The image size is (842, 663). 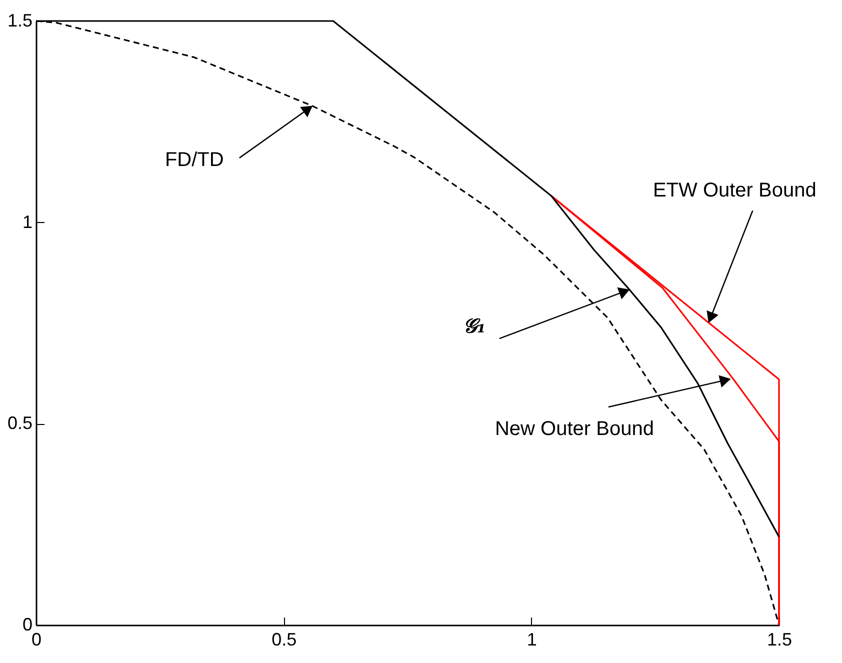 I want to click on y-tick-label: 0.5, so click(x=19, y=423).